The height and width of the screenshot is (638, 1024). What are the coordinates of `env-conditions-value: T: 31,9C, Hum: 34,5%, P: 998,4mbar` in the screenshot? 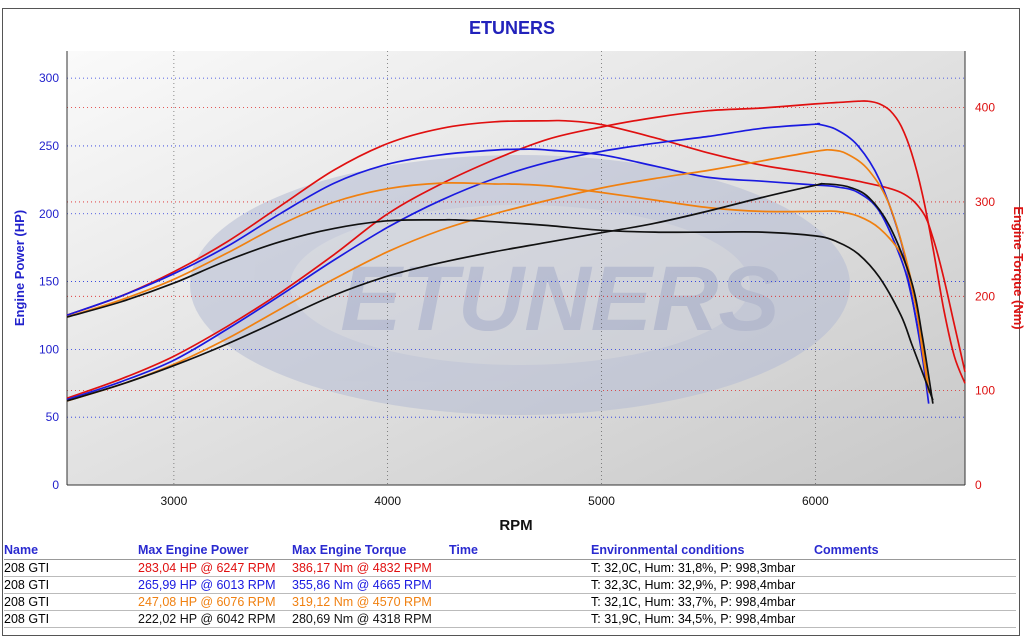 It's located at (702, 619).